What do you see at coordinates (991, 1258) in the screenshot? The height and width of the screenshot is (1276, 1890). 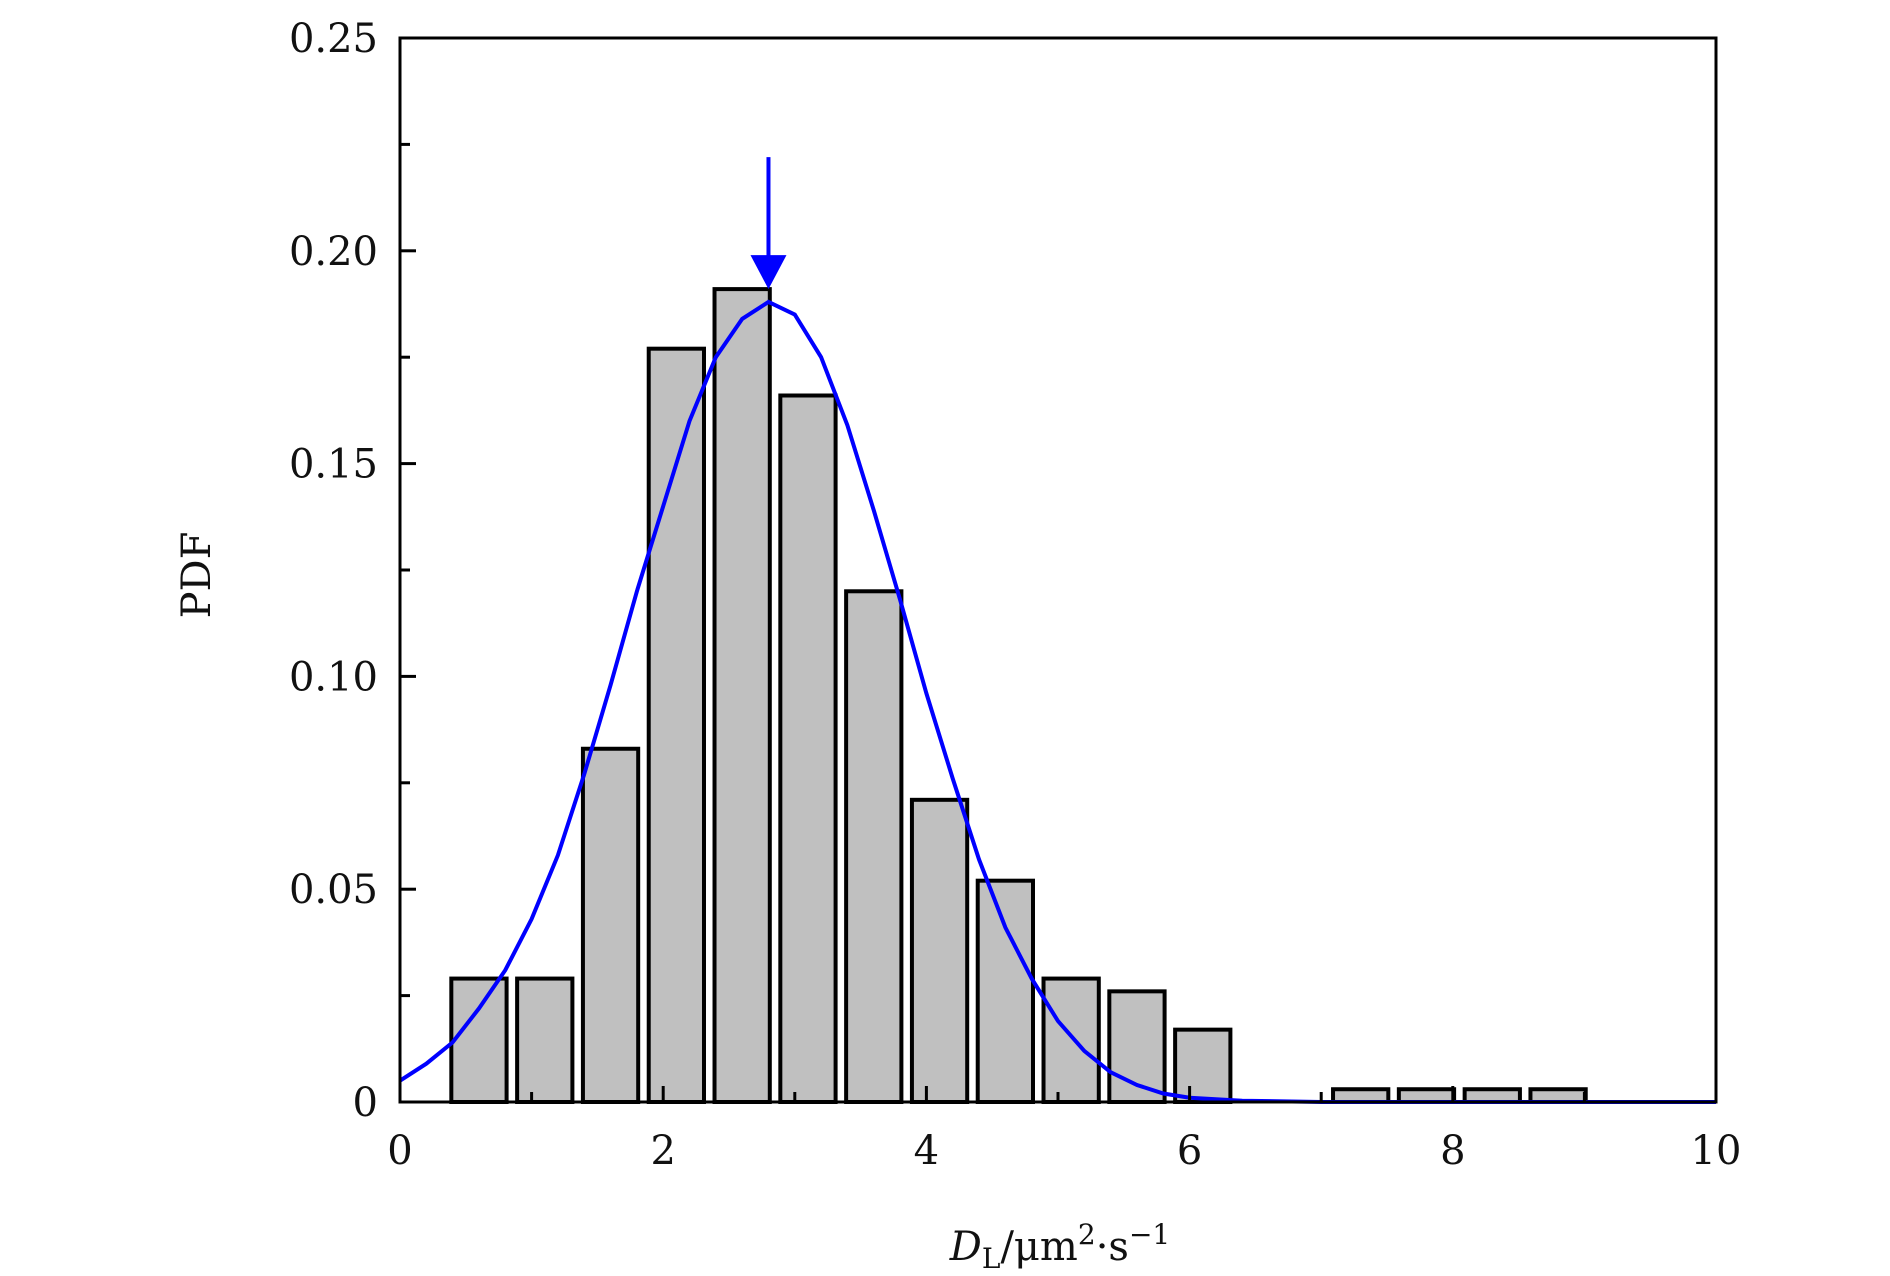 I see `x-axis-label-sub: L` at bounding box center [991, 1258].